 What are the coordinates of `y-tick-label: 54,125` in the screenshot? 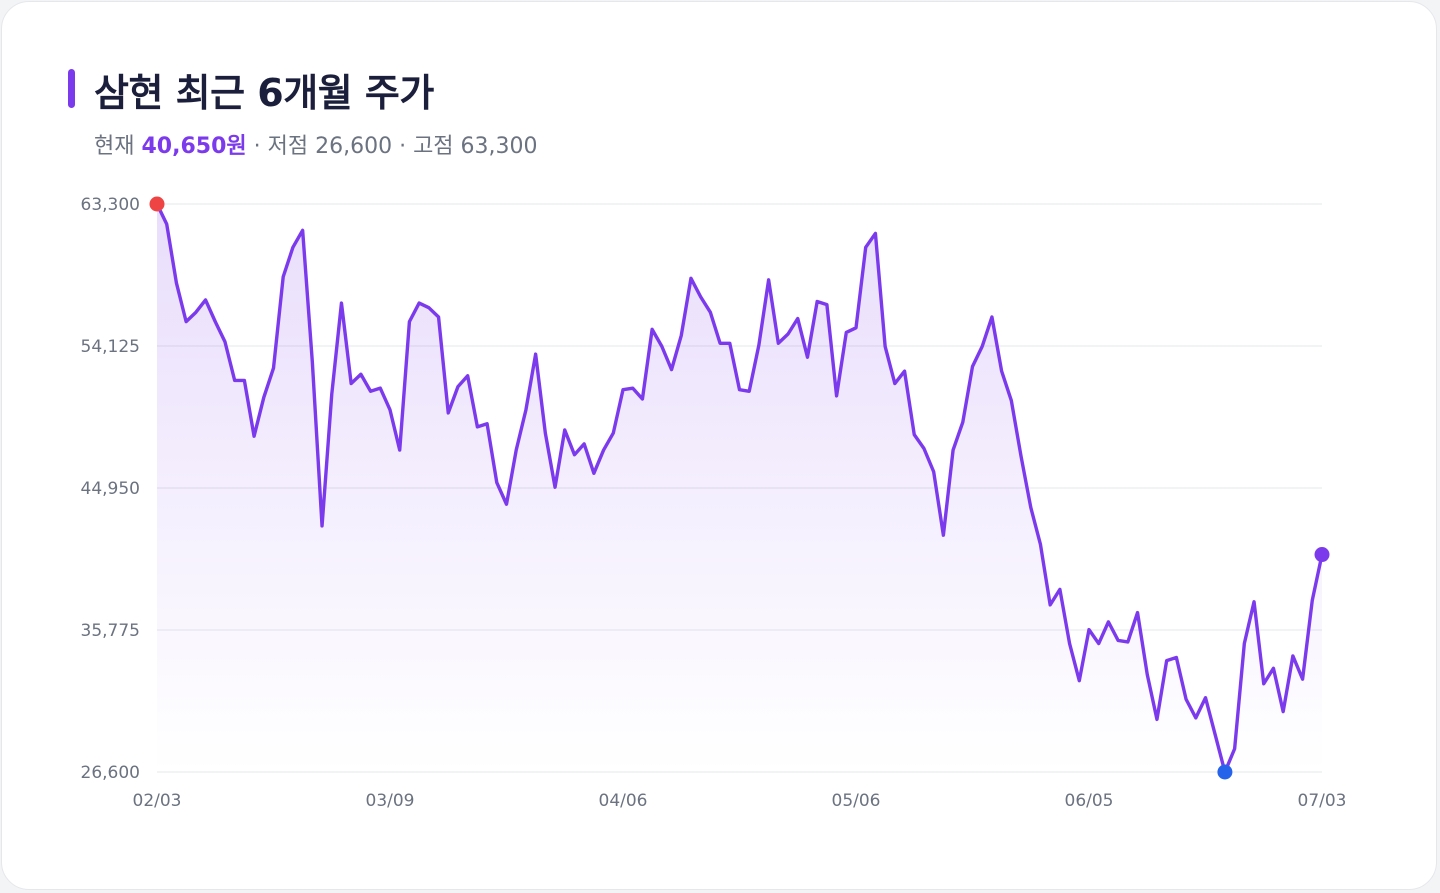 It's located at (110, 347).